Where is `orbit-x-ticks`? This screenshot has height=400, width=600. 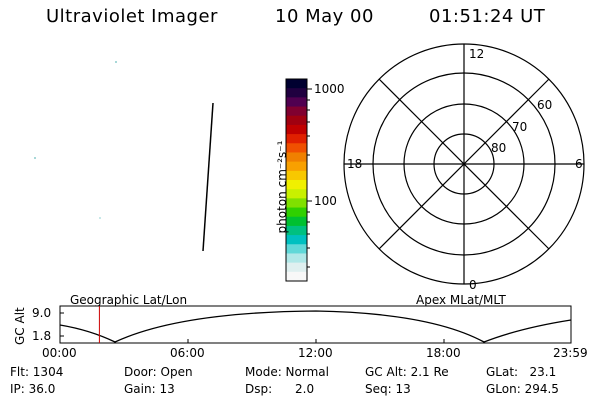
orbit-x-ticks is located at coordinates (315, 341).